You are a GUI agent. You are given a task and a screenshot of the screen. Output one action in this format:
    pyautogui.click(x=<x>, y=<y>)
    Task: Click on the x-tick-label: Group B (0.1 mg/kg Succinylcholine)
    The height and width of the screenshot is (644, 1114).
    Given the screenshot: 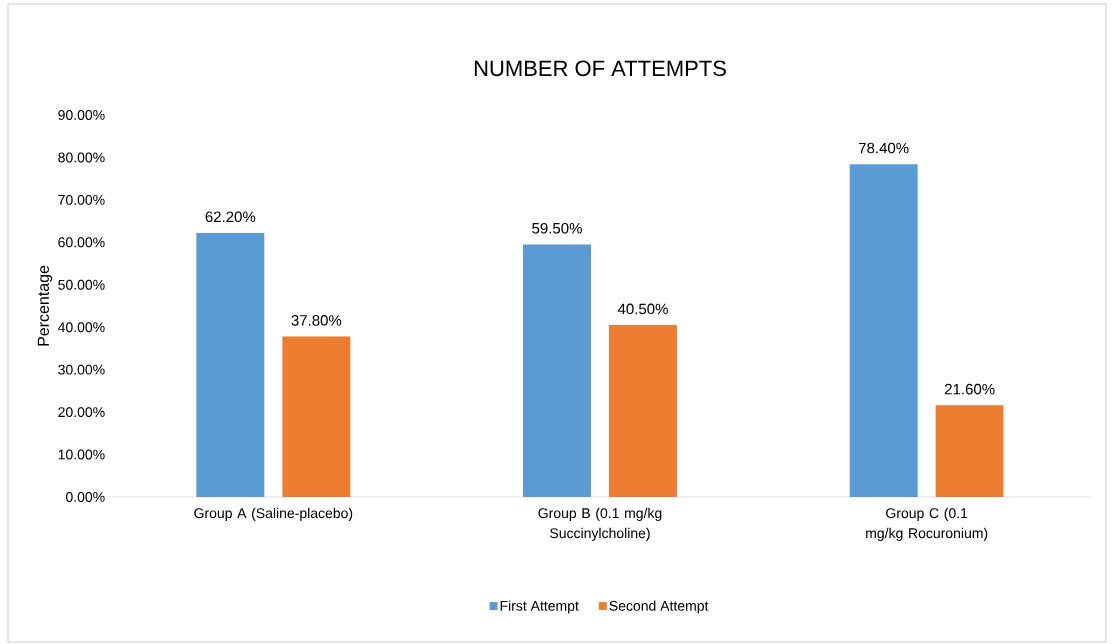 What is the action you would take?
    pyautogui.click(x=600, y=524)
    